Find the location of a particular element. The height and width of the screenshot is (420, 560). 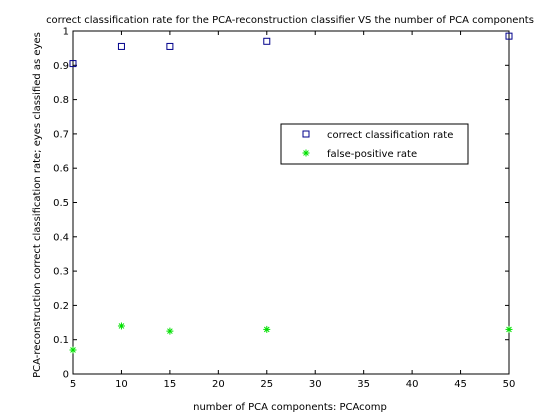

x-axis-label: number of PCA components: PCAcomp is located at coordinates (290, 407).